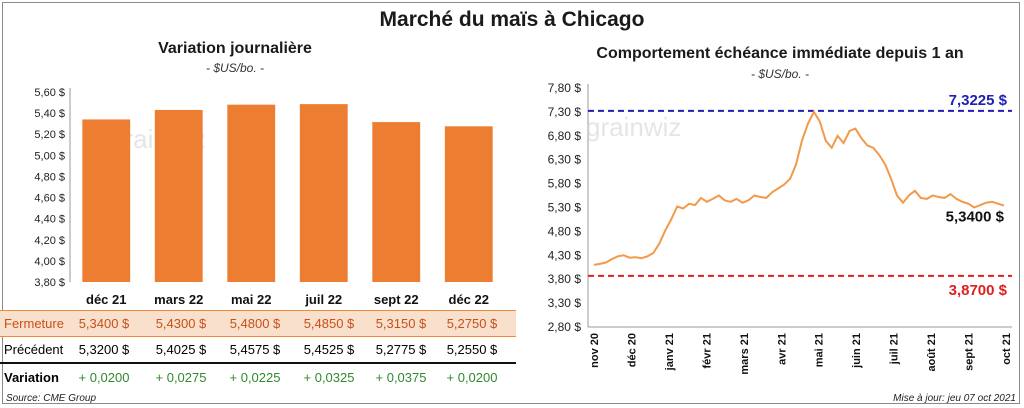 This screenshot has width=1024, height=408. Describe the element at coordinates (978, 290) in the screenshot. I see `low-value-label: 3,8700 $` at that location.